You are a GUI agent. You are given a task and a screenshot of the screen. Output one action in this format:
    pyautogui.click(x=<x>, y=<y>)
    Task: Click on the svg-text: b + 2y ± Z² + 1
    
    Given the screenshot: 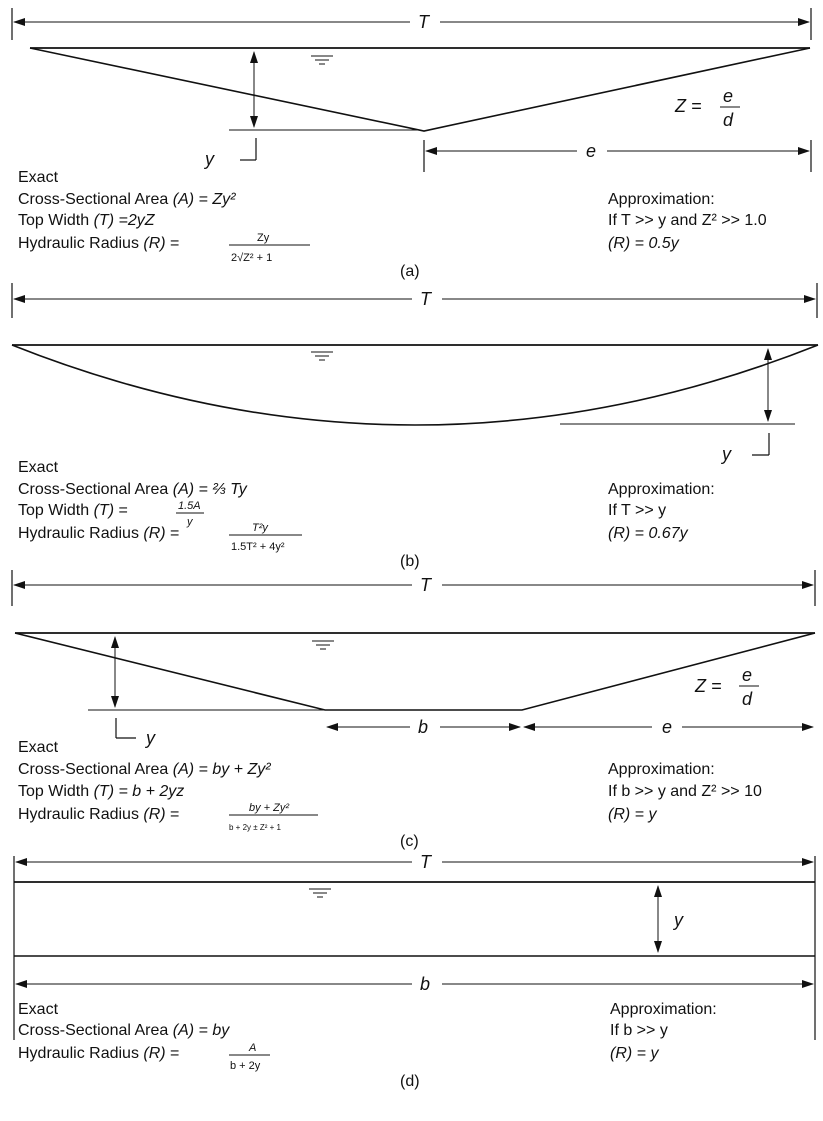 What is the action you would take?
    pyautogui.click(x=255, y=827)
    